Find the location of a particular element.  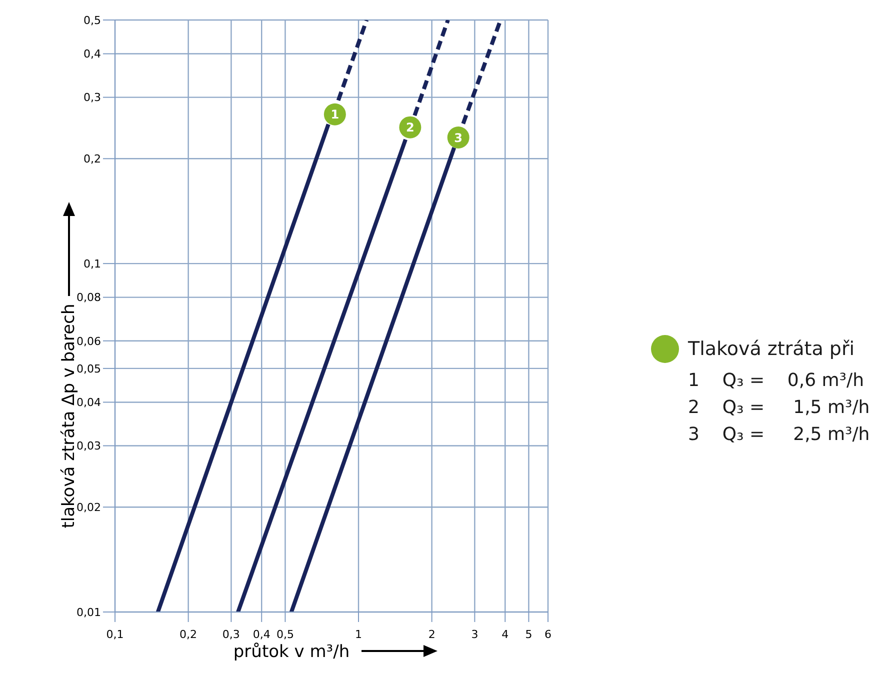

x-tick-label: 4 is located at coordinates (505, 634).